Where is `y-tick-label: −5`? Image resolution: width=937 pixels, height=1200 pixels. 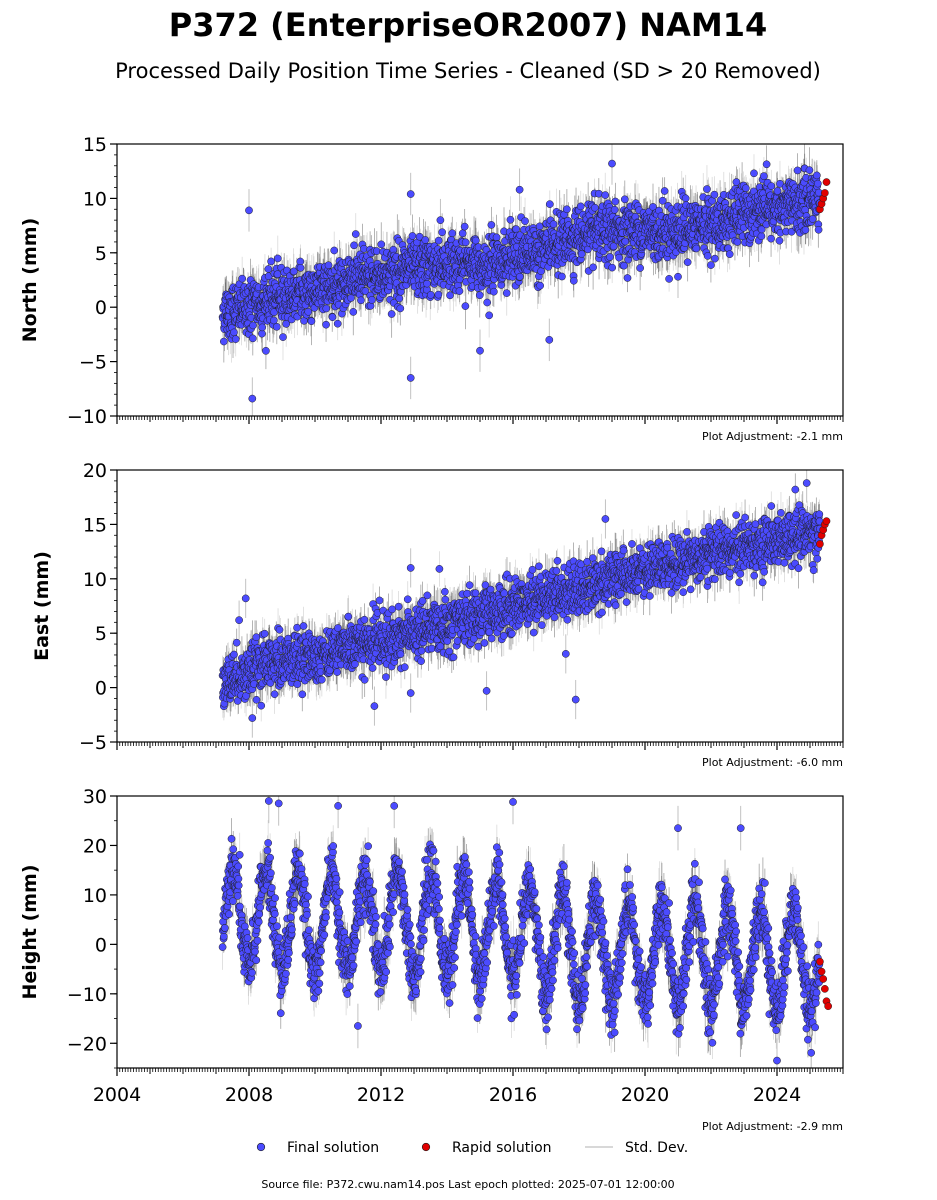
y-tick-label: −5 is located at coordinates (93, 363).